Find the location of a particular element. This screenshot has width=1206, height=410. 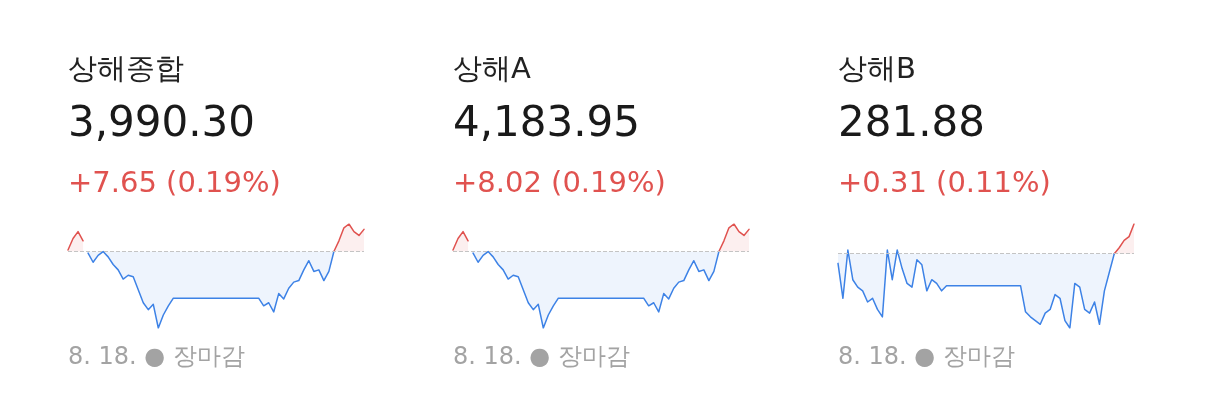

chart-subtitle: 281.88 is located at coordinates (912, 122).